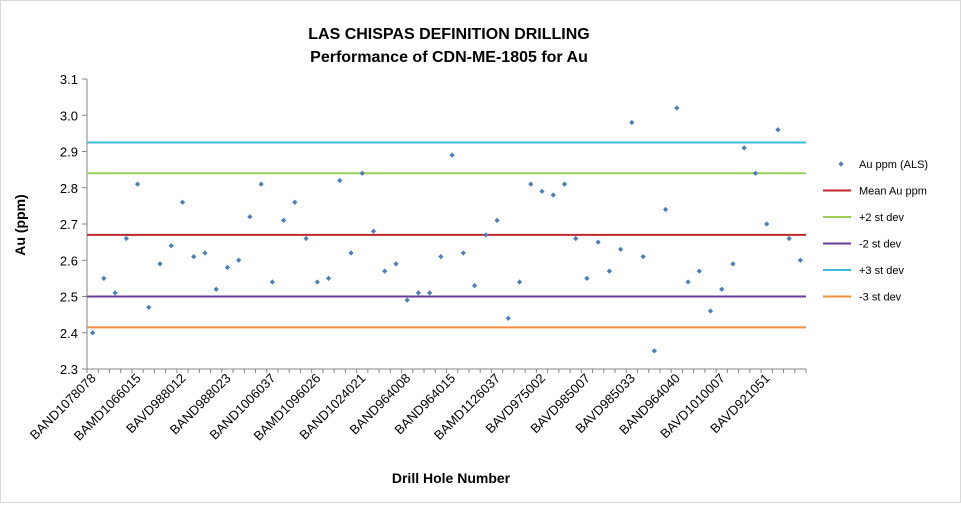  Describe the element at coordinates (69, 188) in the screenshot. I see `y-tick-label: 2.8` at that location.